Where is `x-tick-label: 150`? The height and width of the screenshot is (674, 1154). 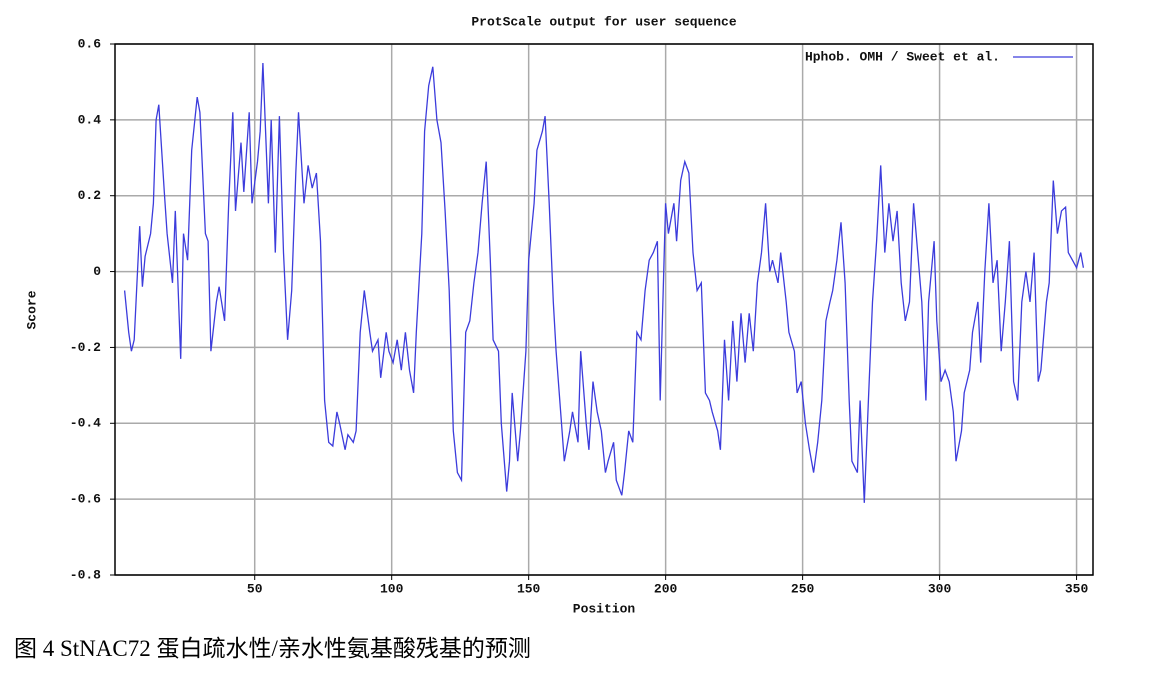
x-tick-label: 150 is located at coordinates (529, 588).